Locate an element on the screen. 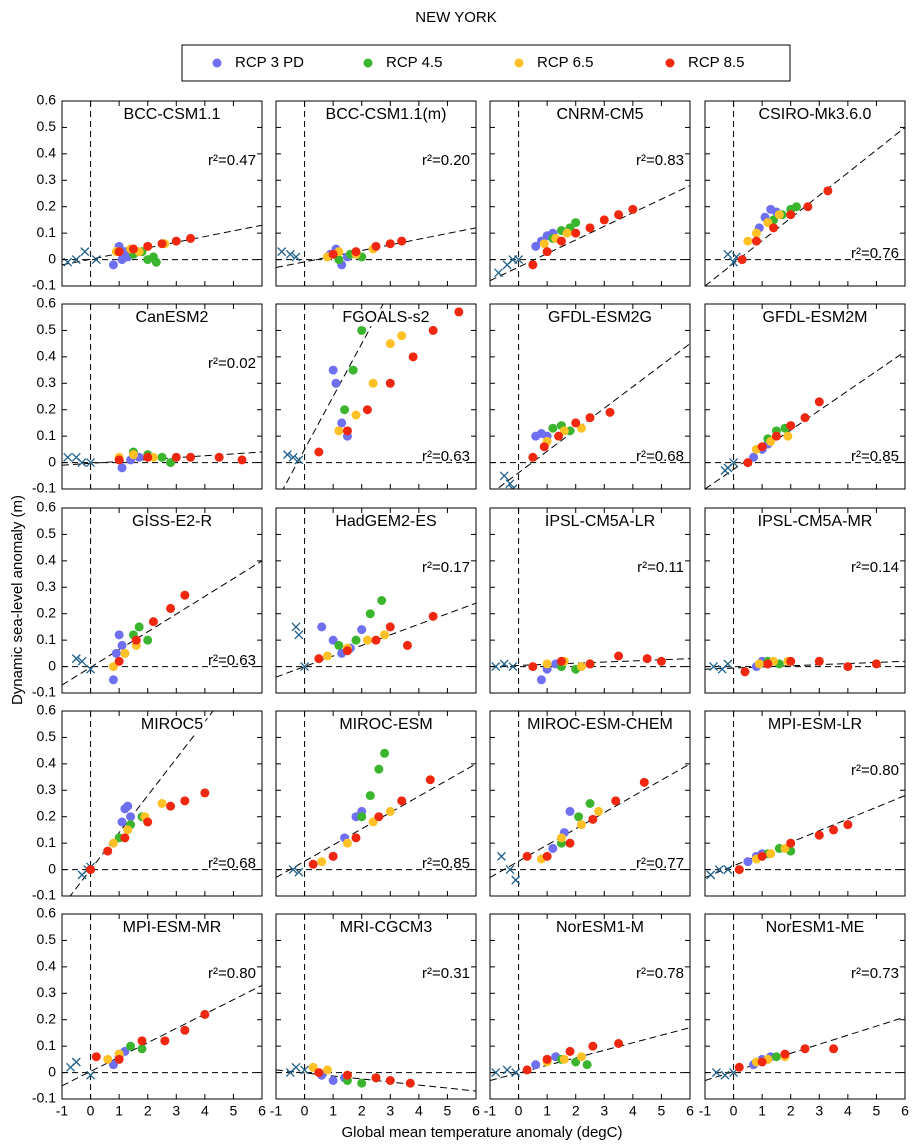 The width and height of the screenshot is (912, 1147). x-tick-label: 4 is located at coordinates (633, 1111).